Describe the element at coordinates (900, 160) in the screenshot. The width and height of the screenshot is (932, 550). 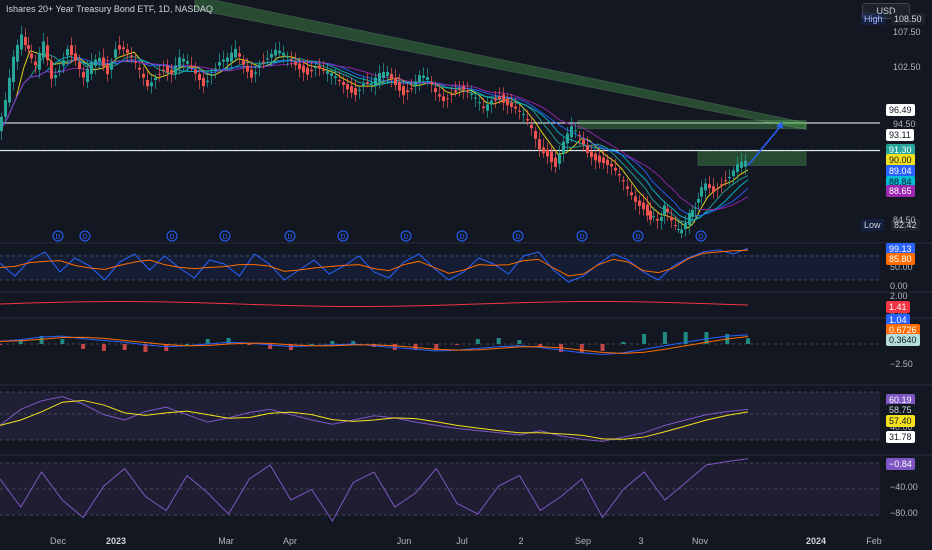
I see `price-label: 90.00` at that location.